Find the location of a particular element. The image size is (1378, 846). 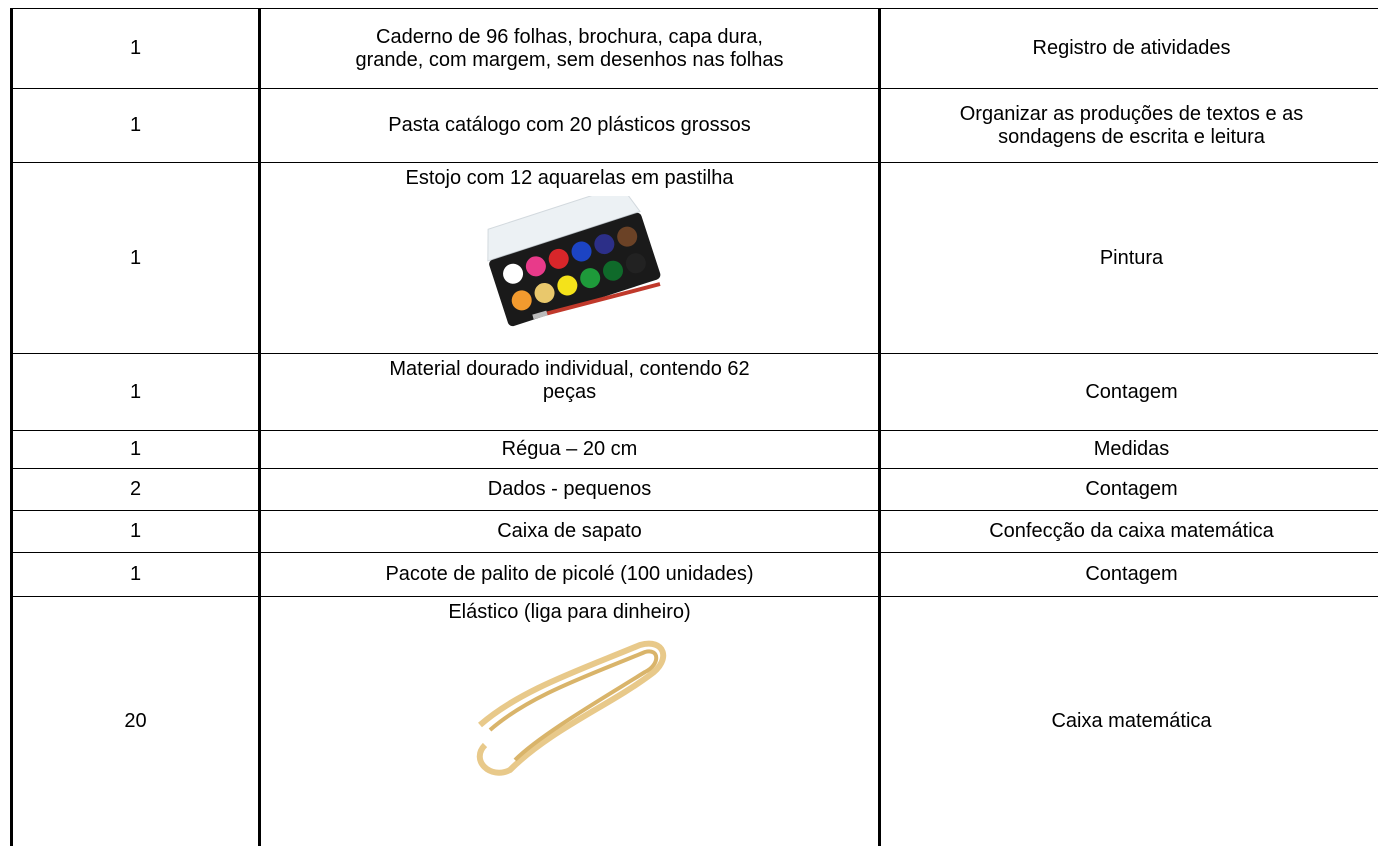

item-text: Régua – 20 cm is located at coordinates (569, 449).